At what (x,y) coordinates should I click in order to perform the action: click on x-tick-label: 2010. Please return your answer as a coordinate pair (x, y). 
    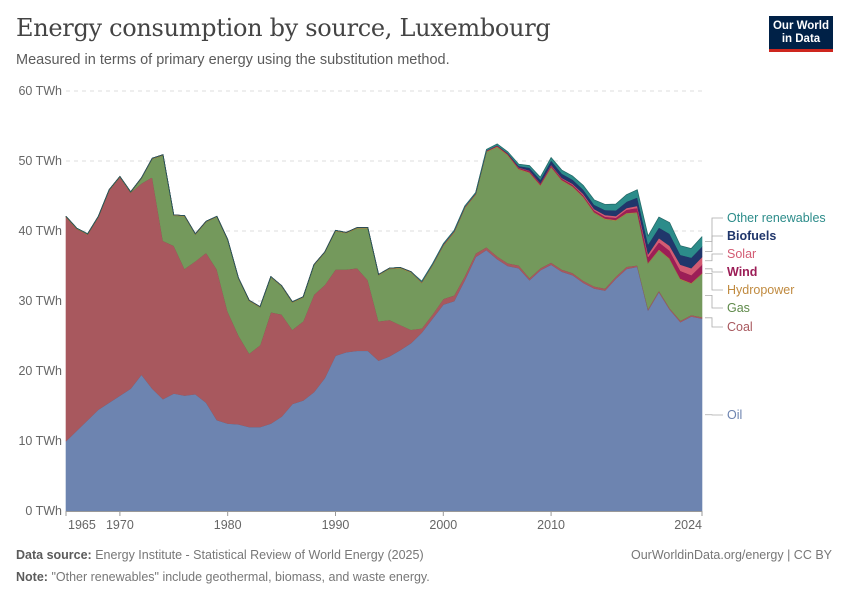
    Looking at the image, I should click on (551, 525).